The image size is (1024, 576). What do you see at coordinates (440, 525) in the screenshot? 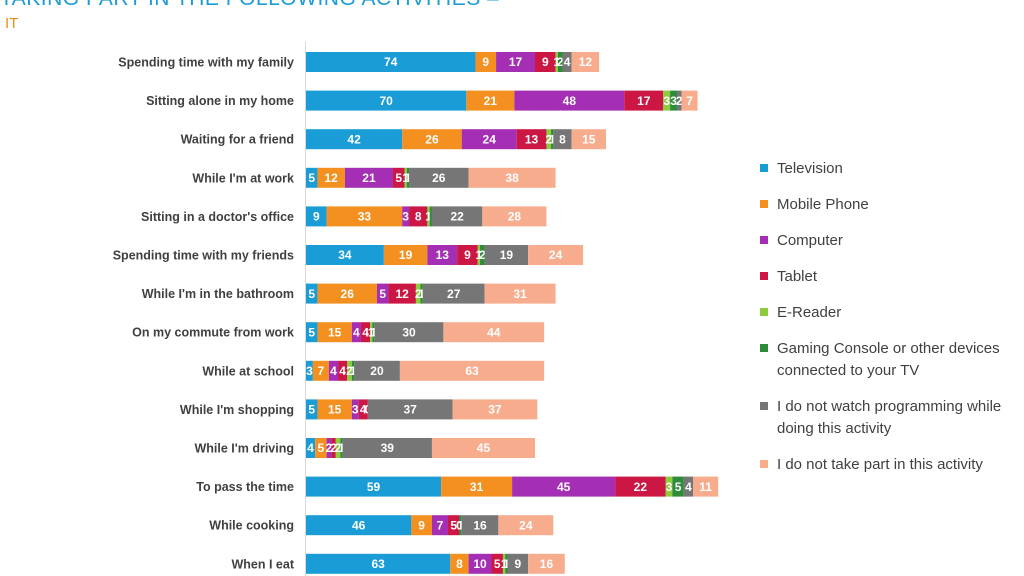
I see `data-label: 7` at bounding box center [440, 525].